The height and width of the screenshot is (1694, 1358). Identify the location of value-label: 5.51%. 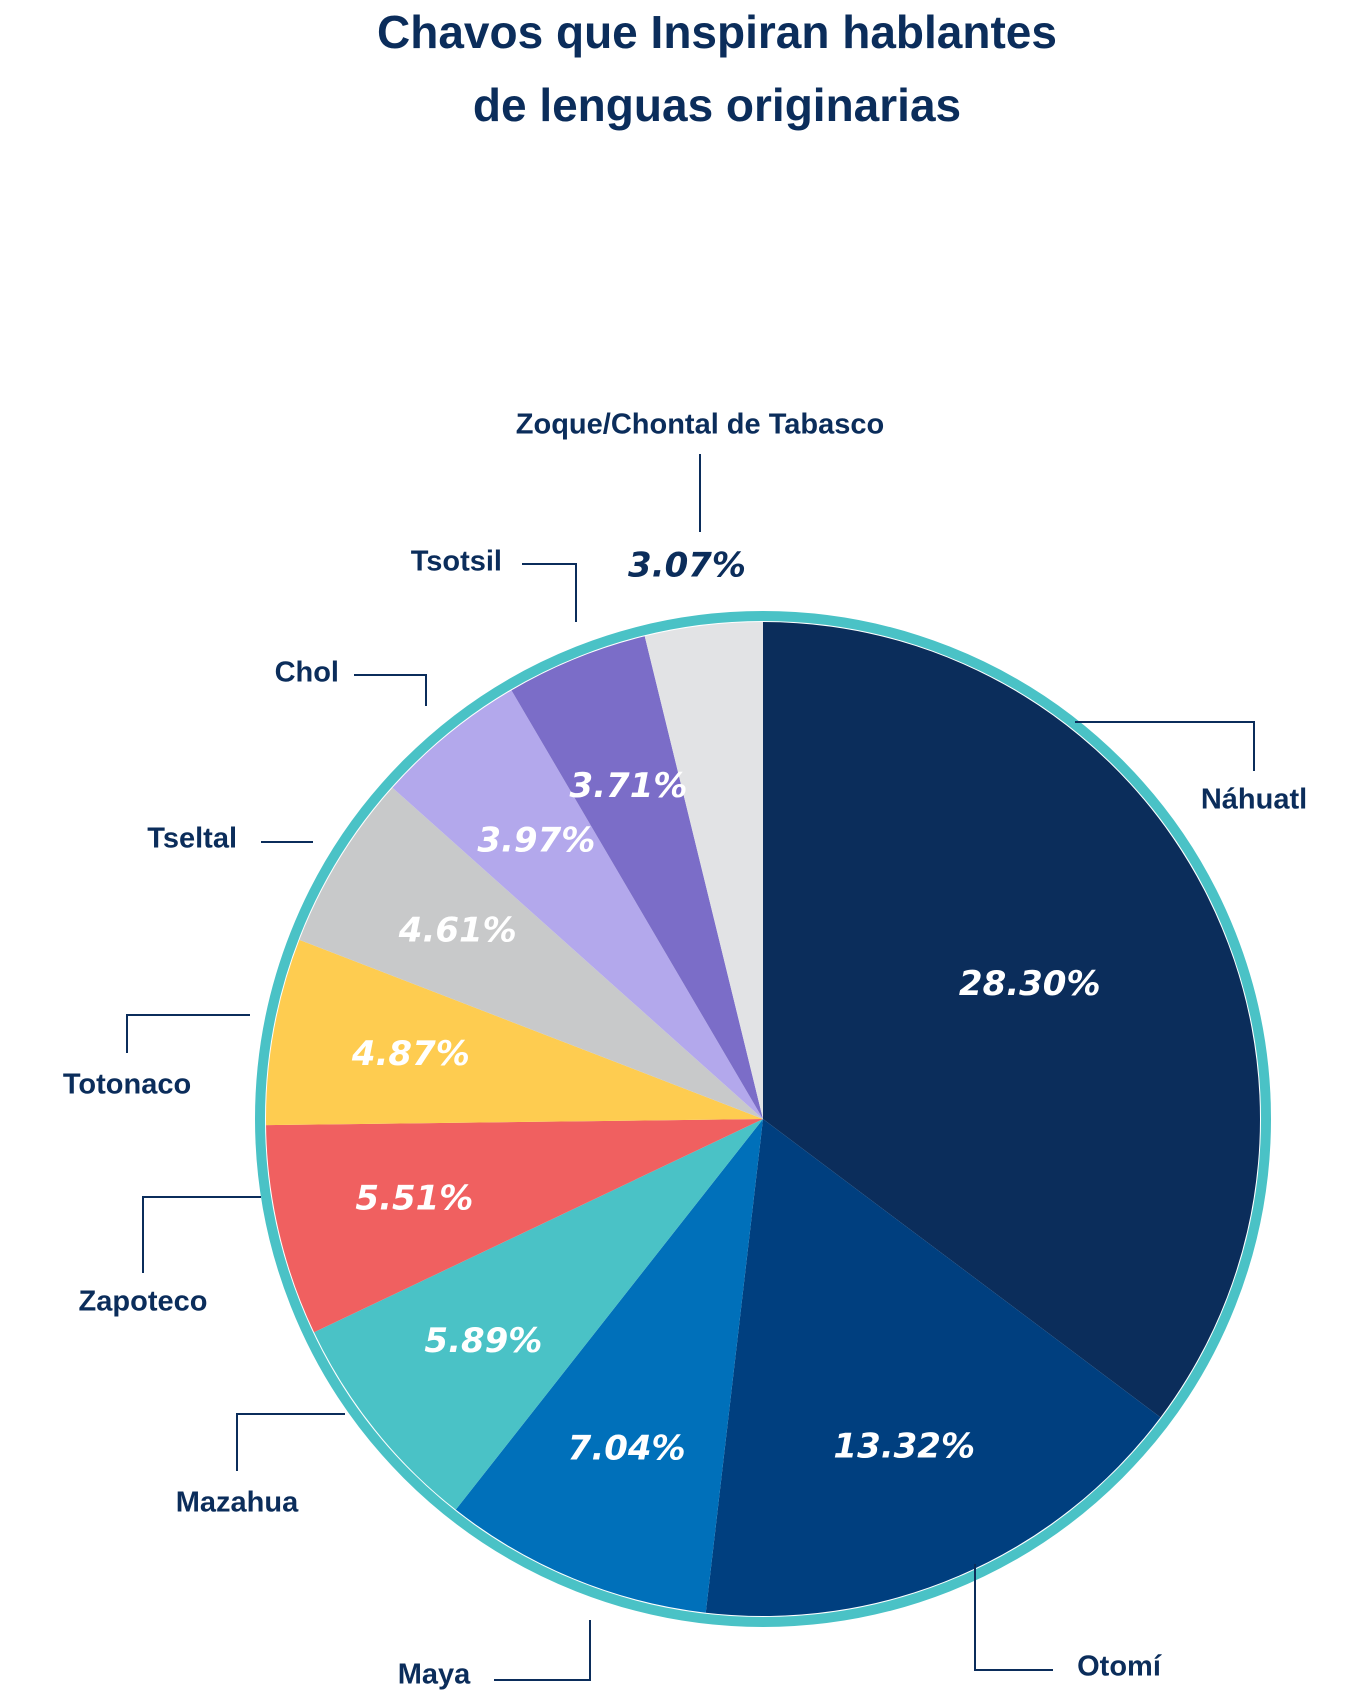
(414, 1198).